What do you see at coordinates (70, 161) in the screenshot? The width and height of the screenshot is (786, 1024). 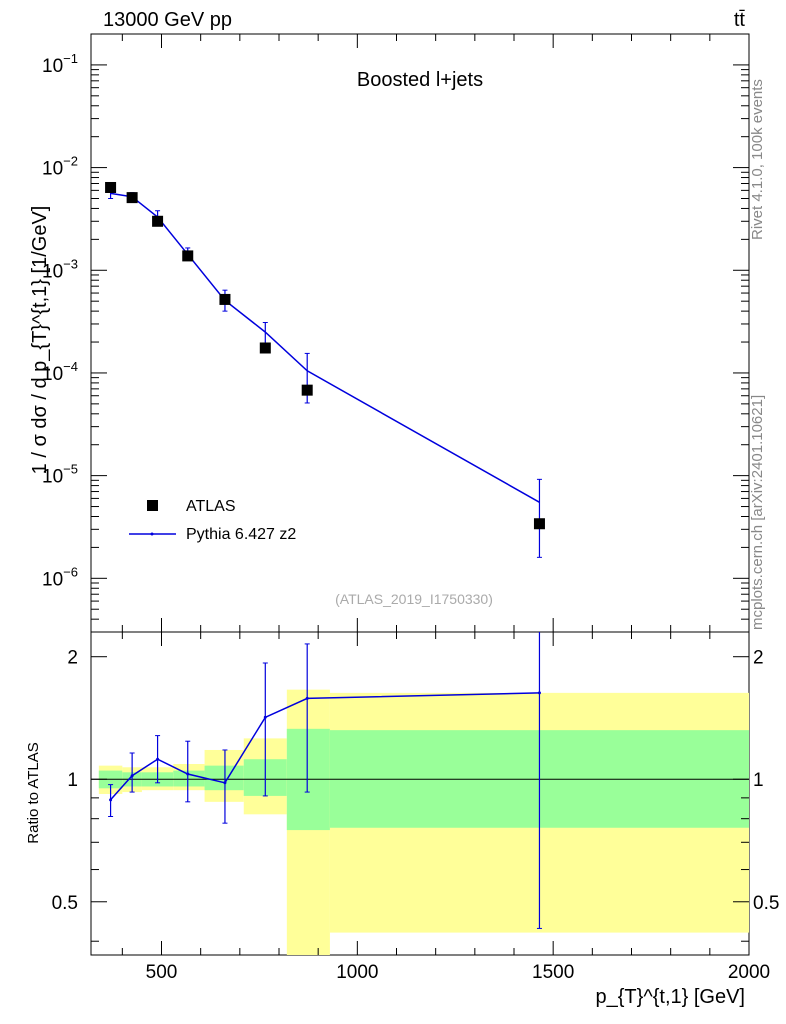 I see `y-tick-exponent: −2` at bounding box center [70, 161].